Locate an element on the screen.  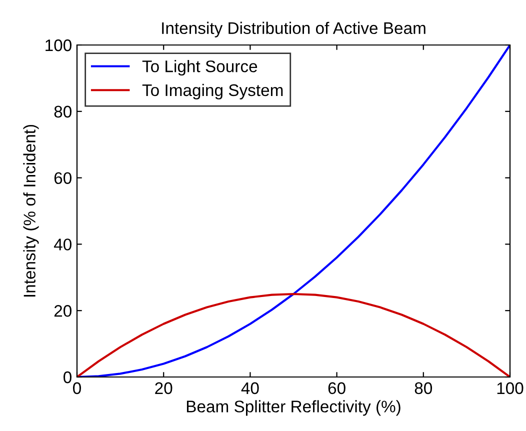
legend-label: To Light Source is located at coordinates (200, 68).